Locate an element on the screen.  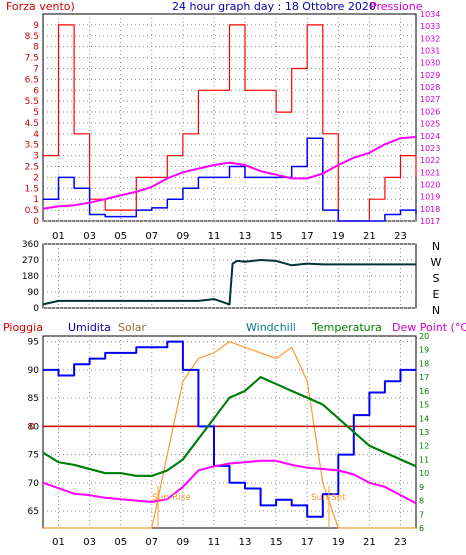
panel1-y2-tick-label: 1031 is located at coordinates (430, 51).